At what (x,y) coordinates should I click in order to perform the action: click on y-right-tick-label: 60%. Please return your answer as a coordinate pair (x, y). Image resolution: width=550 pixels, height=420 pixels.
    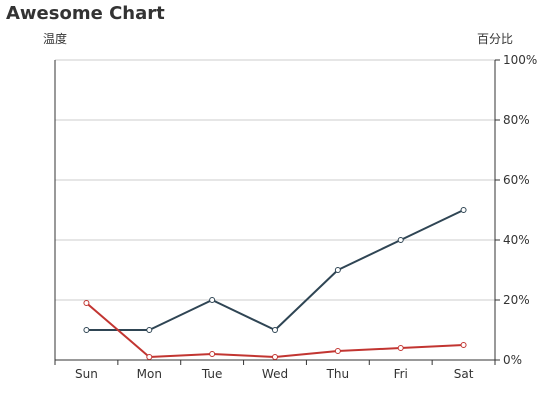
    Looking at the image, I should click on (516, 180).